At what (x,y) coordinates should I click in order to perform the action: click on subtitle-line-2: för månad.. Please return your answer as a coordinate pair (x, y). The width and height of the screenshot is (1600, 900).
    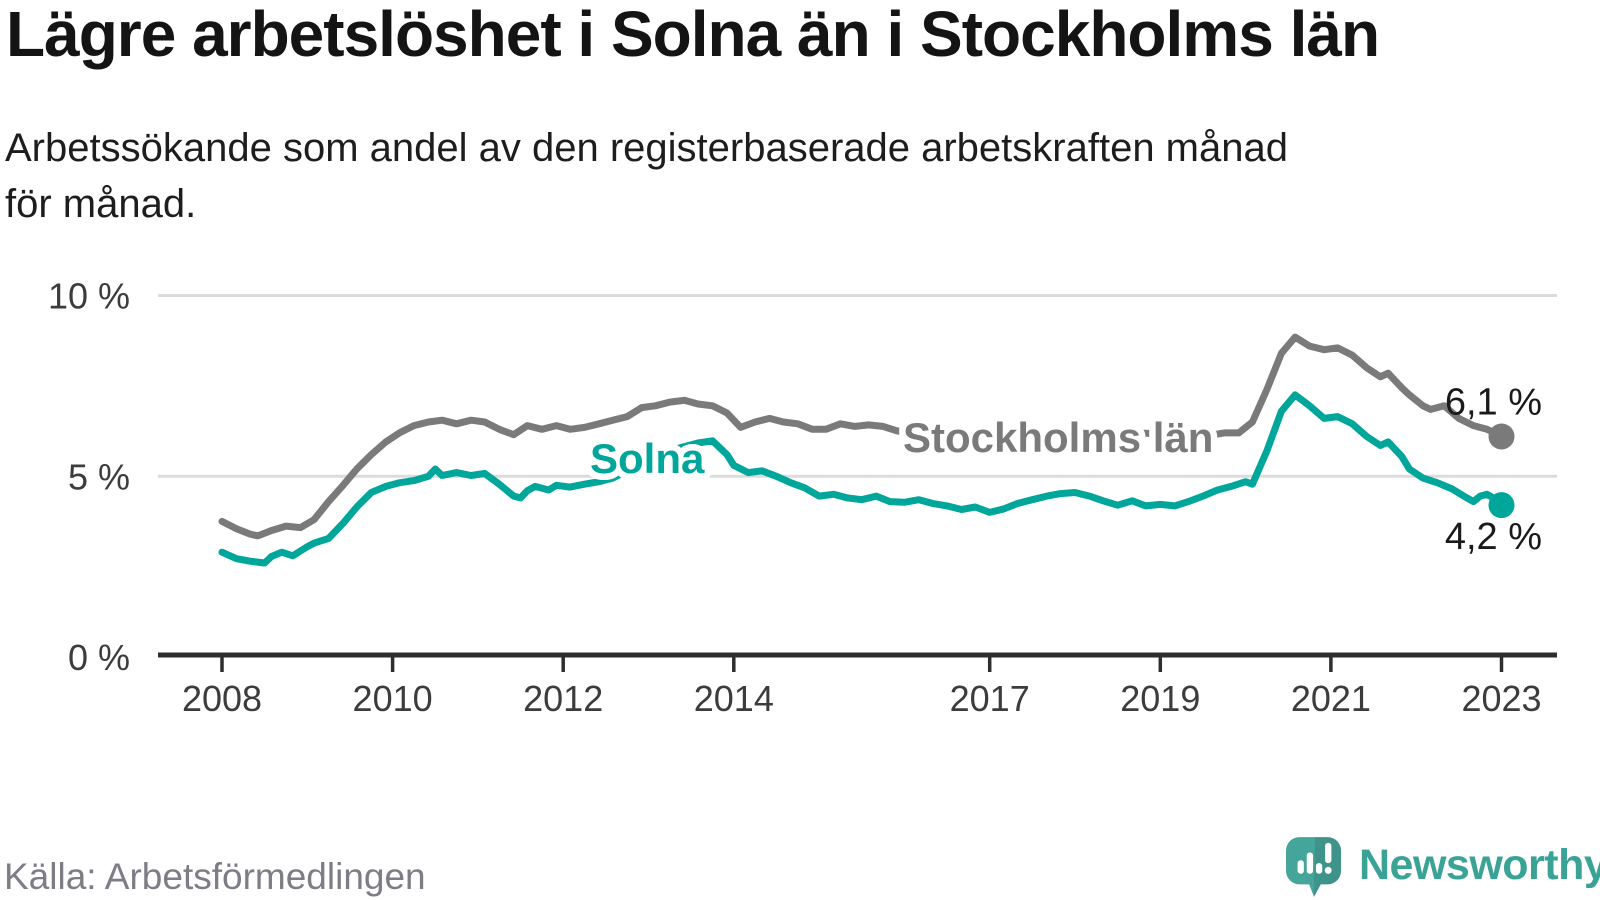
    Looking at the image, I should click on (101, 204).